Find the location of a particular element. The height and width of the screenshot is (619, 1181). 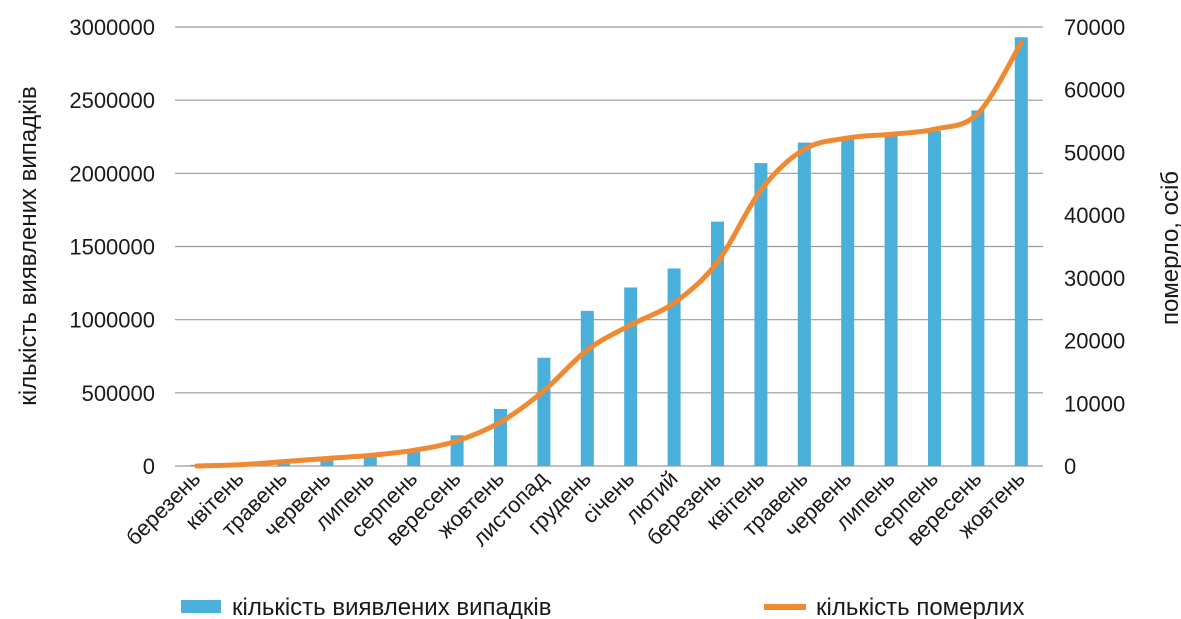

right-tick-label: 40000 is located at coordinates (1094, 215).